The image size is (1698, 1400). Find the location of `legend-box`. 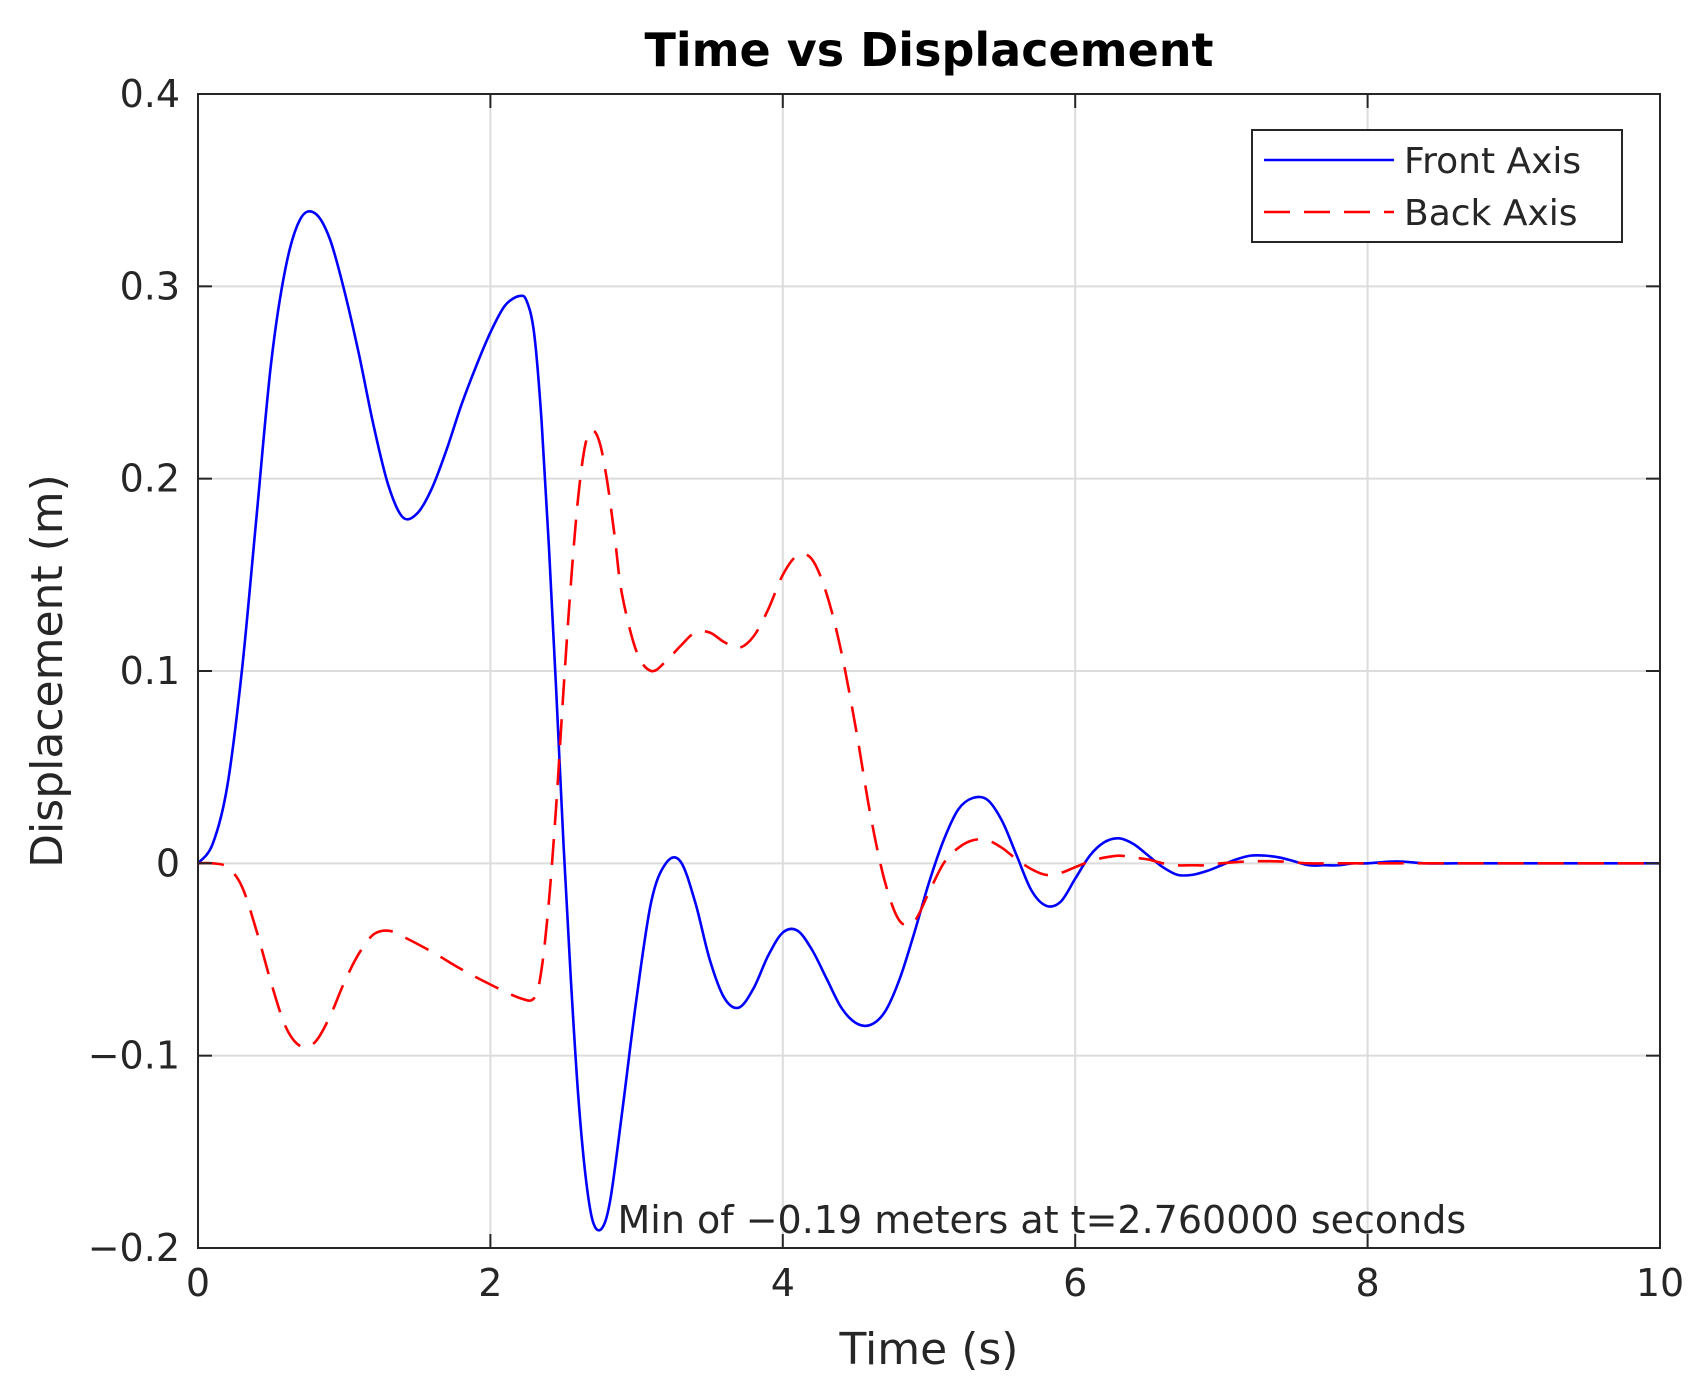

legend-box is located at coordinates (1437, 186).